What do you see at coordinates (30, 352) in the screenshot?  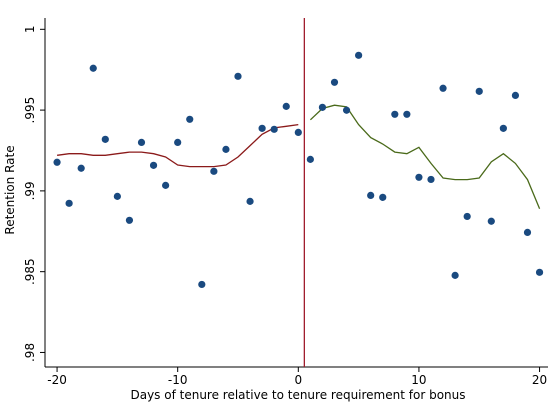 I see `y-tick-label: .98` at bounding box center [30, 352].